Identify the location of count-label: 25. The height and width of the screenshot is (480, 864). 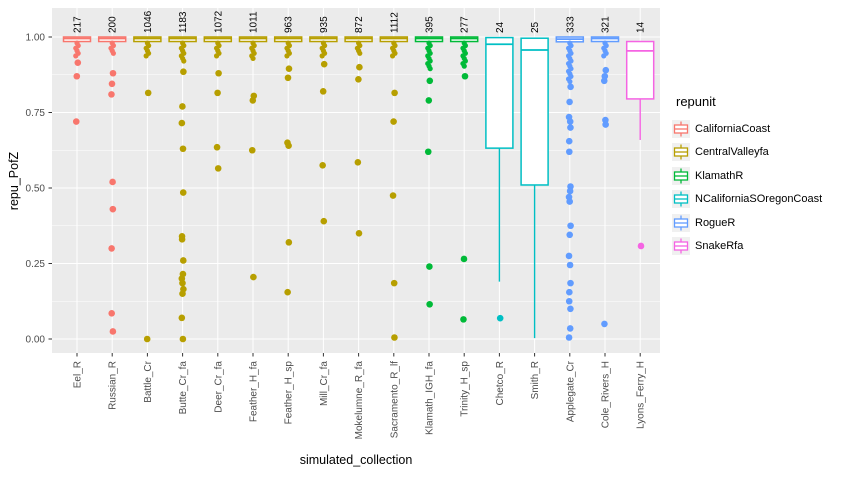
(535, 27).